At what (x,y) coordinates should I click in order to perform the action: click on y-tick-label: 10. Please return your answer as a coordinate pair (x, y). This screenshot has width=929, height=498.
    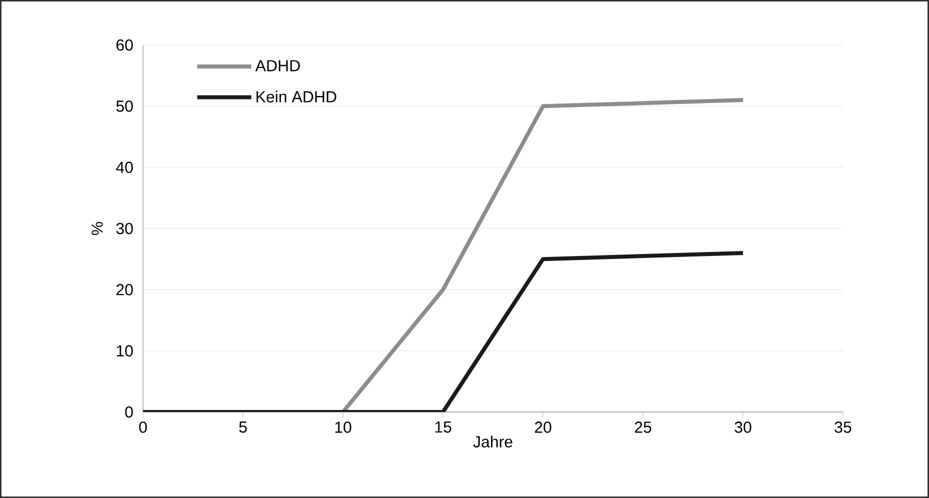
    Looking at the image, I should click on (124, 350).